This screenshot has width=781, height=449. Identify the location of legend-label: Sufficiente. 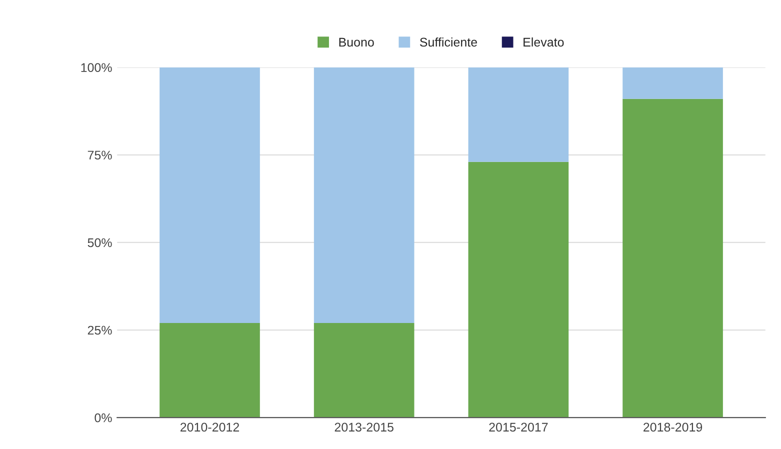
(449, 42).